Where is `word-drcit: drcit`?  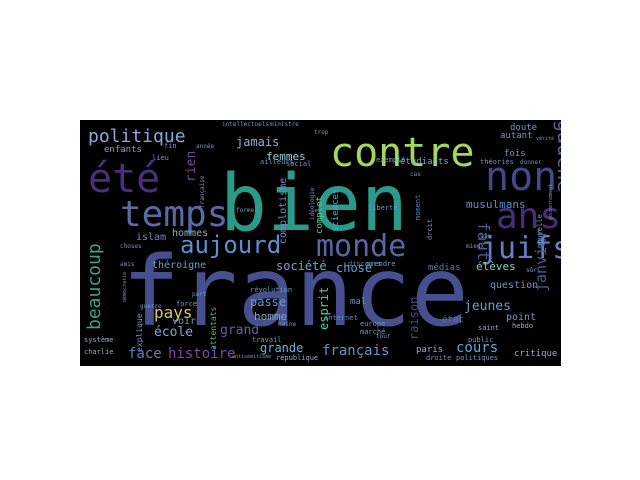
word-drcit: drcit is located at coordinates (430, 229).